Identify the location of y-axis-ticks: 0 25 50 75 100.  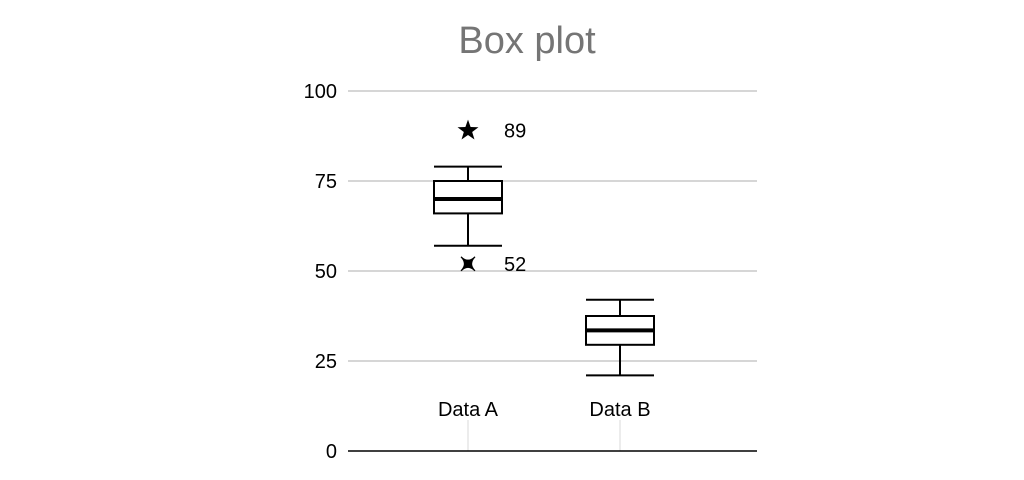
(320, 272).